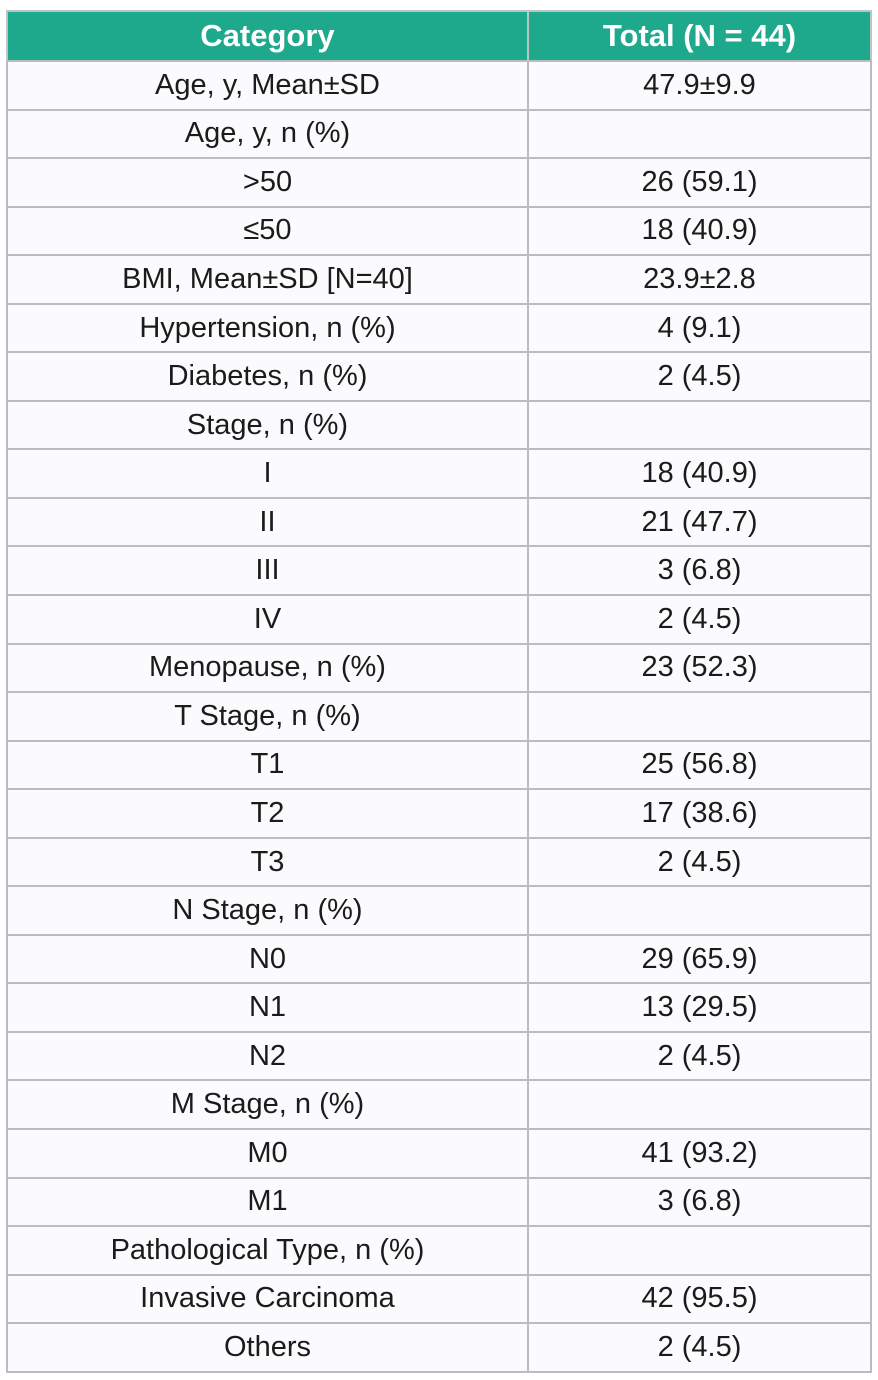  Describe the element at coordinates (267, 1299) in the screenshot. I see `category-cell: Invasive Carcinoma` at that location.